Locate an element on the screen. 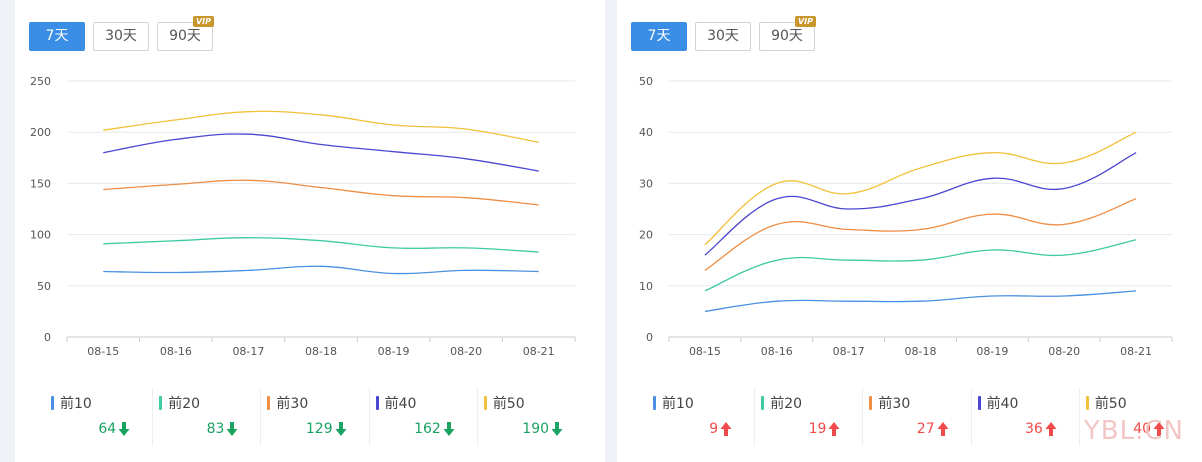 The height and width of the screenshot is (462, 1202). x-tick-label: 08-18 is located at coordinates (321, 351).